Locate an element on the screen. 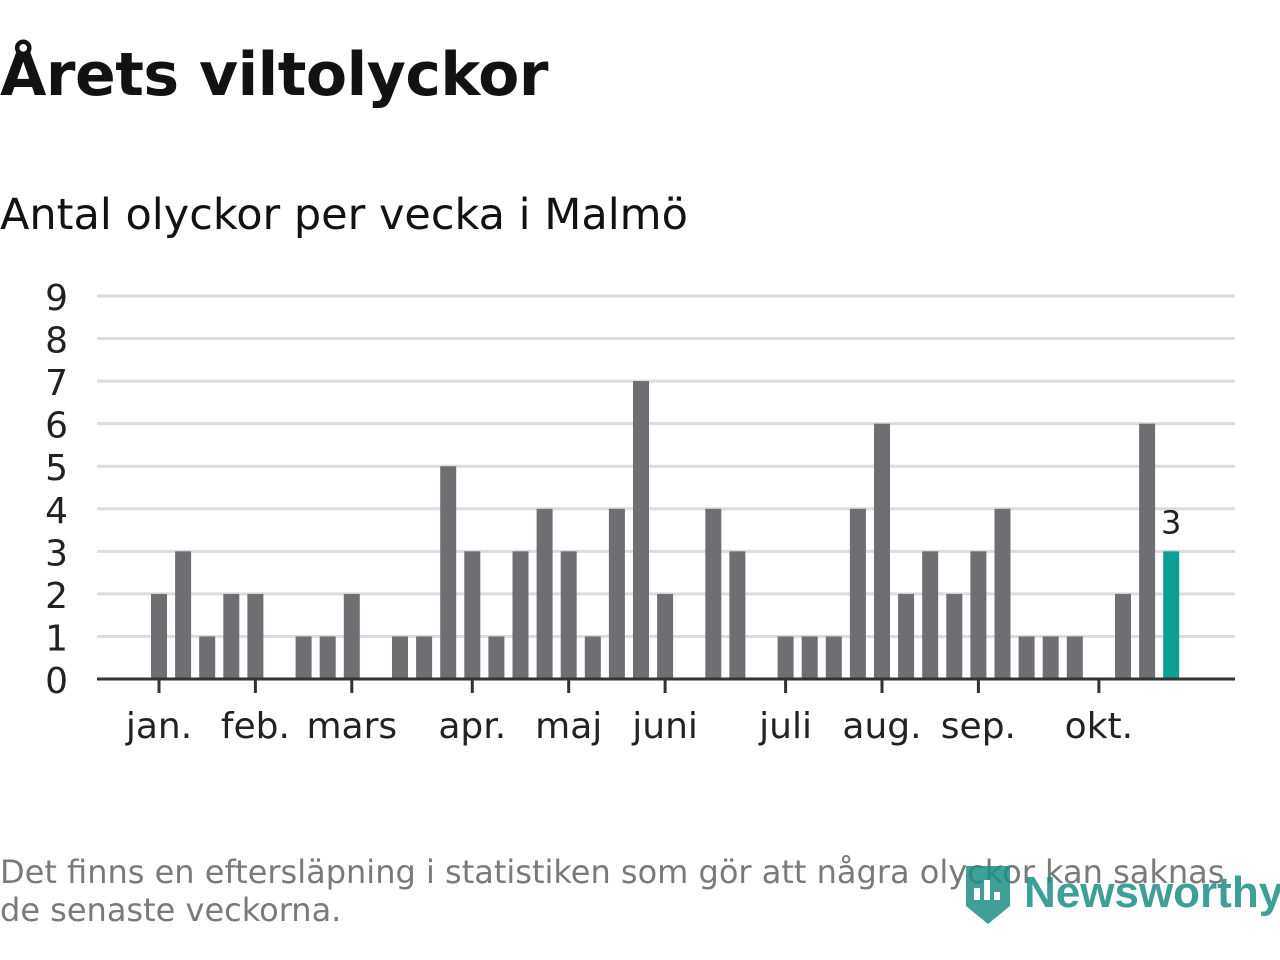  x-axis-ticks: jan. feb. mars apr. maj juni juli aug. sep. okt. is located at coordinates (629, 713).